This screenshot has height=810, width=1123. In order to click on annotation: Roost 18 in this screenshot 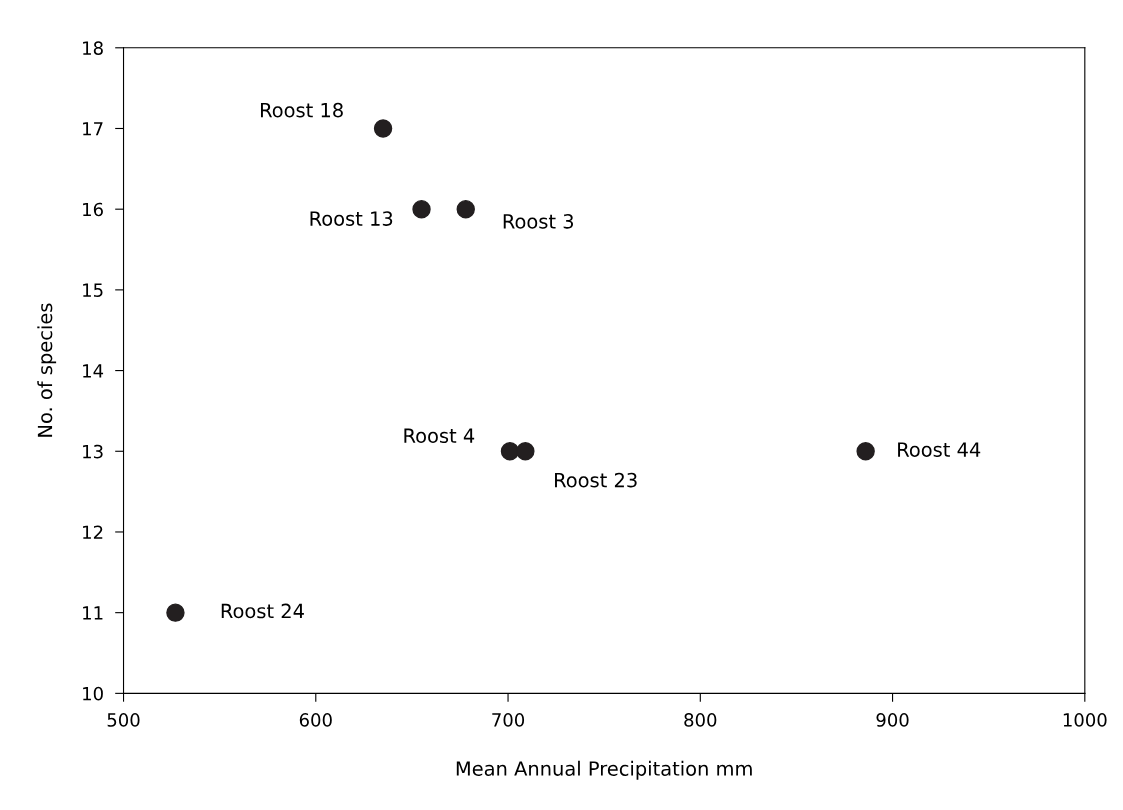, I will do `click(301, 110)`.